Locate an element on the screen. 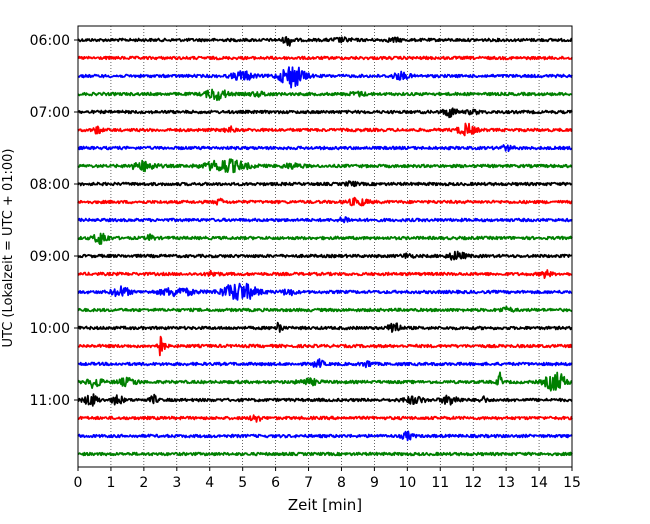 Image resolution: width=650 pixels, height=524 pixels. x-tick-label: 2 is located at coordinates (143, 483).